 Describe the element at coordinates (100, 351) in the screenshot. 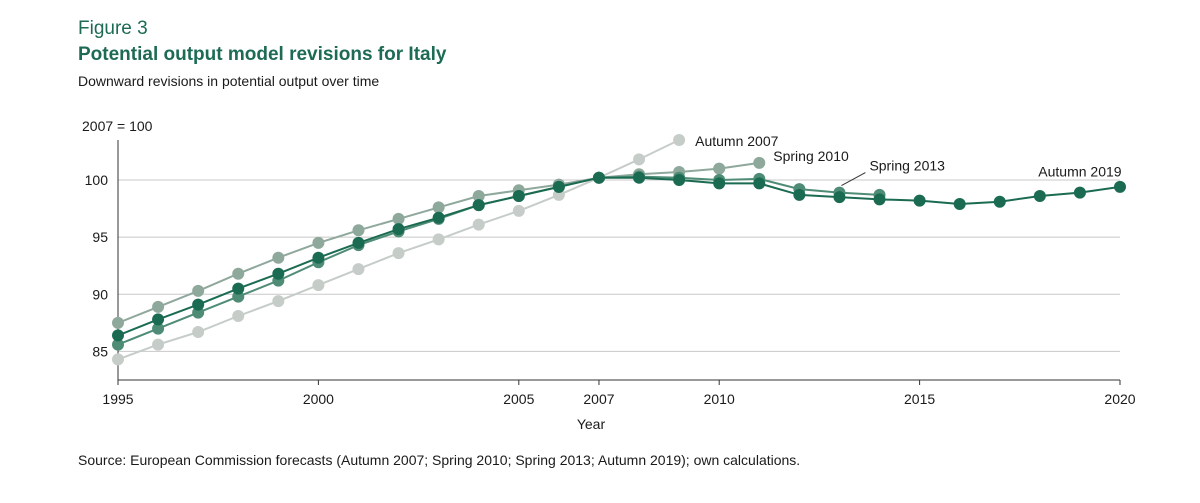

I see `y-tick-label: 85` at that location.